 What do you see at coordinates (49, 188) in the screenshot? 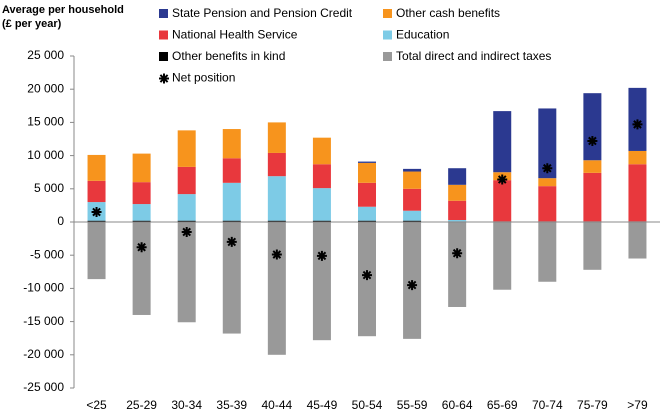
I see `y-tick-label: 5 000` at bounding box center [49, 188].